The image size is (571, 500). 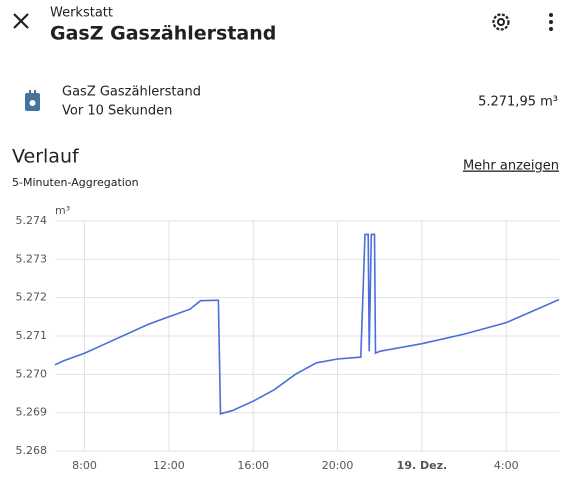 What do you see at coordinates (62, 210) in the screenshot?
I see `y-axis-unit: m³` at bounding box center [62, 210].